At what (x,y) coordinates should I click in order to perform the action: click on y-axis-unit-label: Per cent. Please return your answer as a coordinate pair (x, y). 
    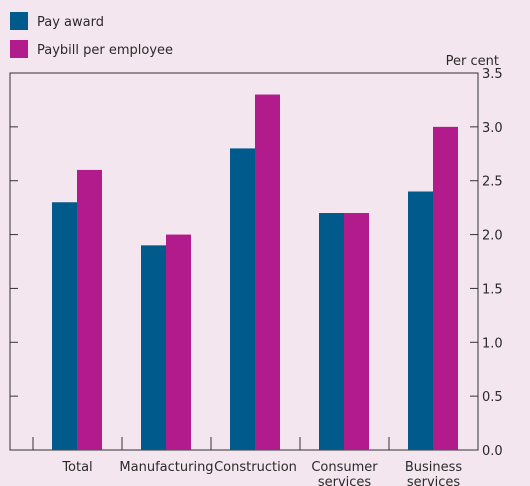
    Looking at the image, I should click on (472, 61).